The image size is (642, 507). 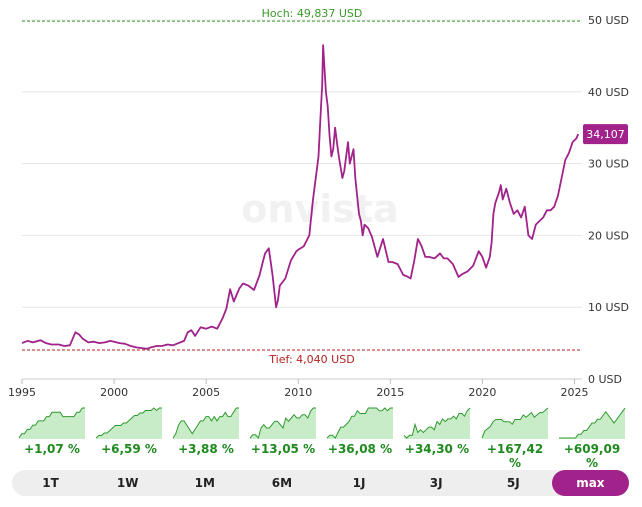 I want to click on tab-max: max, so click(x=590, y=483).